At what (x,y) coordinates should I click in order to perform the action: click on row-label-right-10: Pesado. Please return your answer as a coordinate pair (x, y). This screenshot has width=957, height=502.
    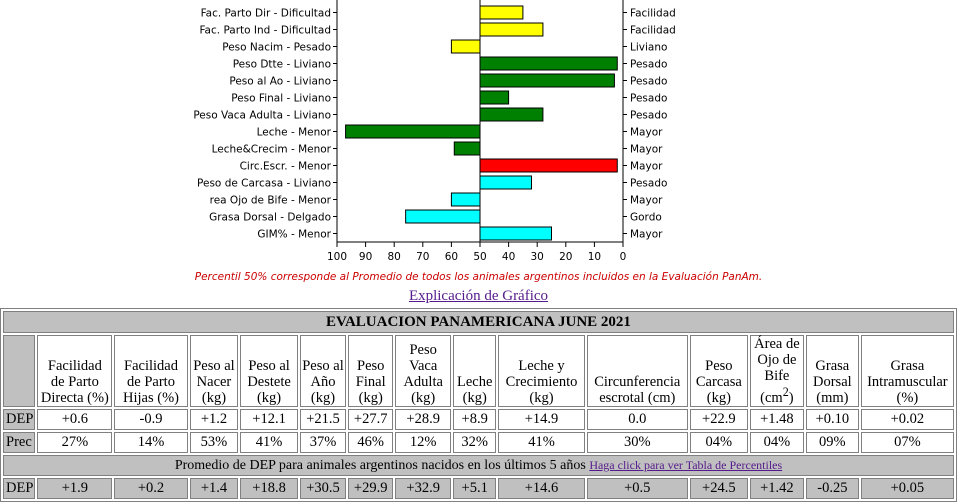
    Looking at the image, I should click on (648, 184).